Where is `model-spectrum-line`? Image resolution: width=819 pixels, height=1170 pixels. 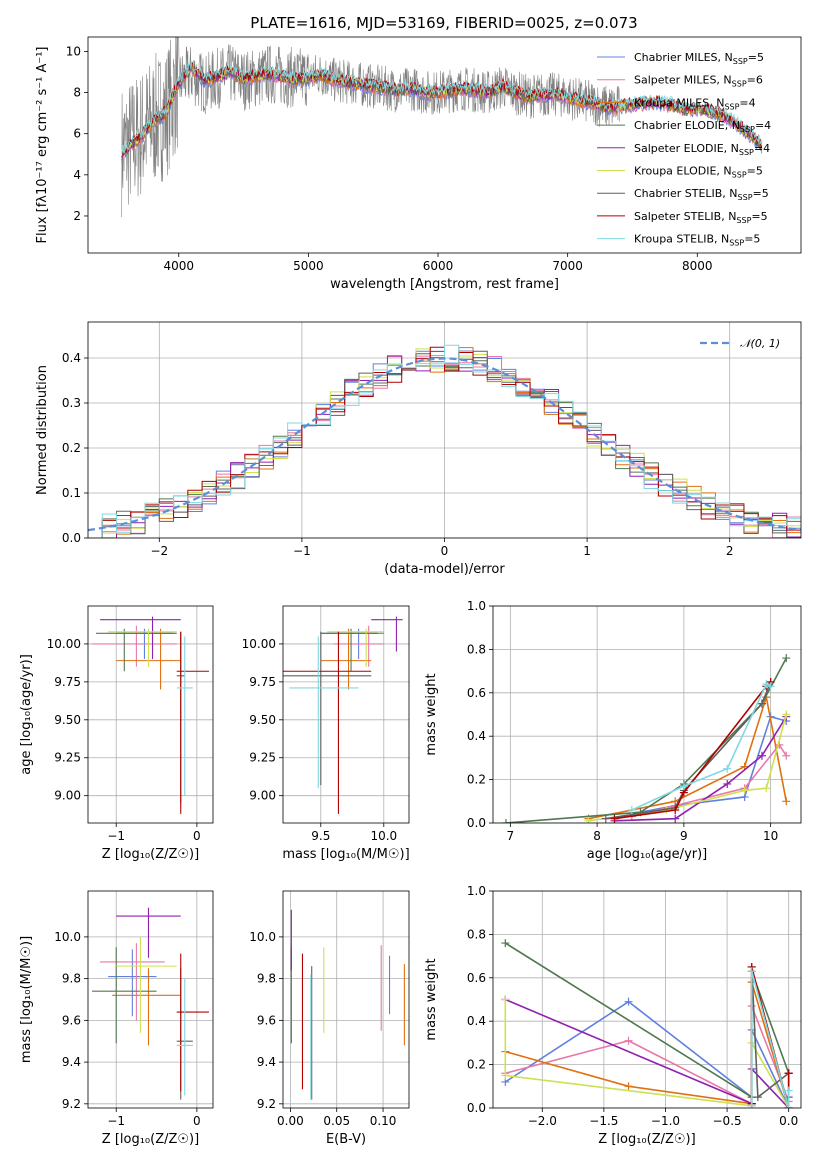
model-spectrum-line is located at coordinates (442, 108).